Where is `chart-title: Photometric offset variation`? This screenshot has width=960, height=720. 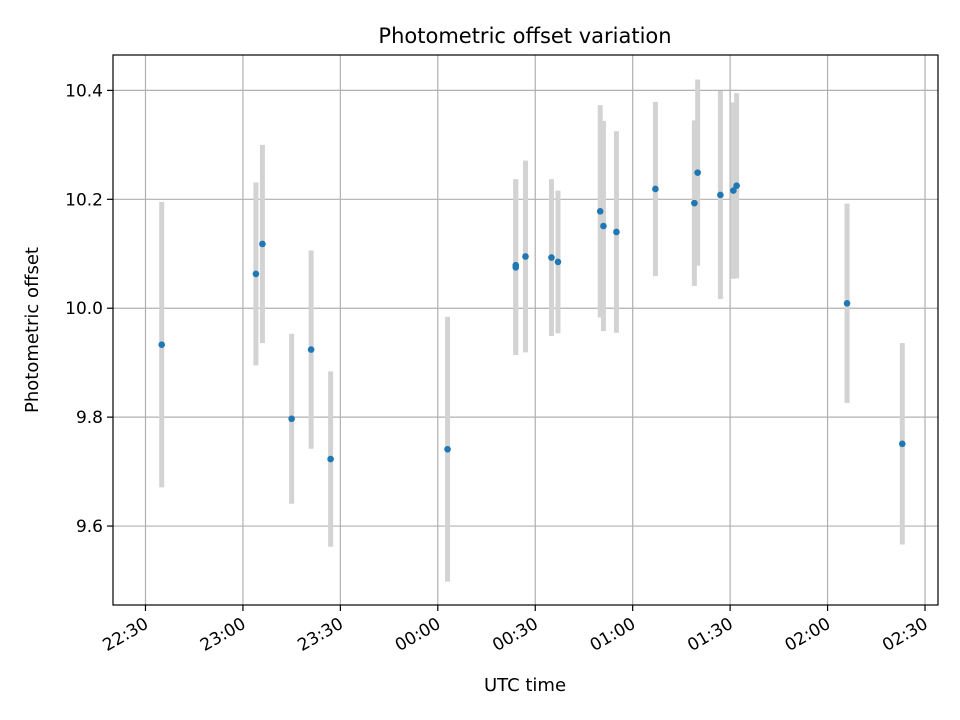 chart-title: Photometric offset variation is located at coordinates (524, 36).